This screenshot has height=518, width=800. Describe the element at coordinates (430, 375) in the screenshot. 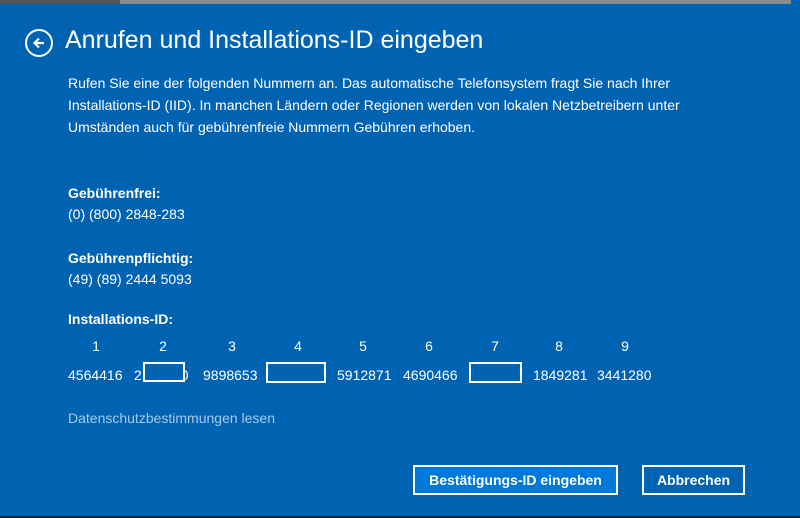

I see `iid-group-value: 4690466` at that location.